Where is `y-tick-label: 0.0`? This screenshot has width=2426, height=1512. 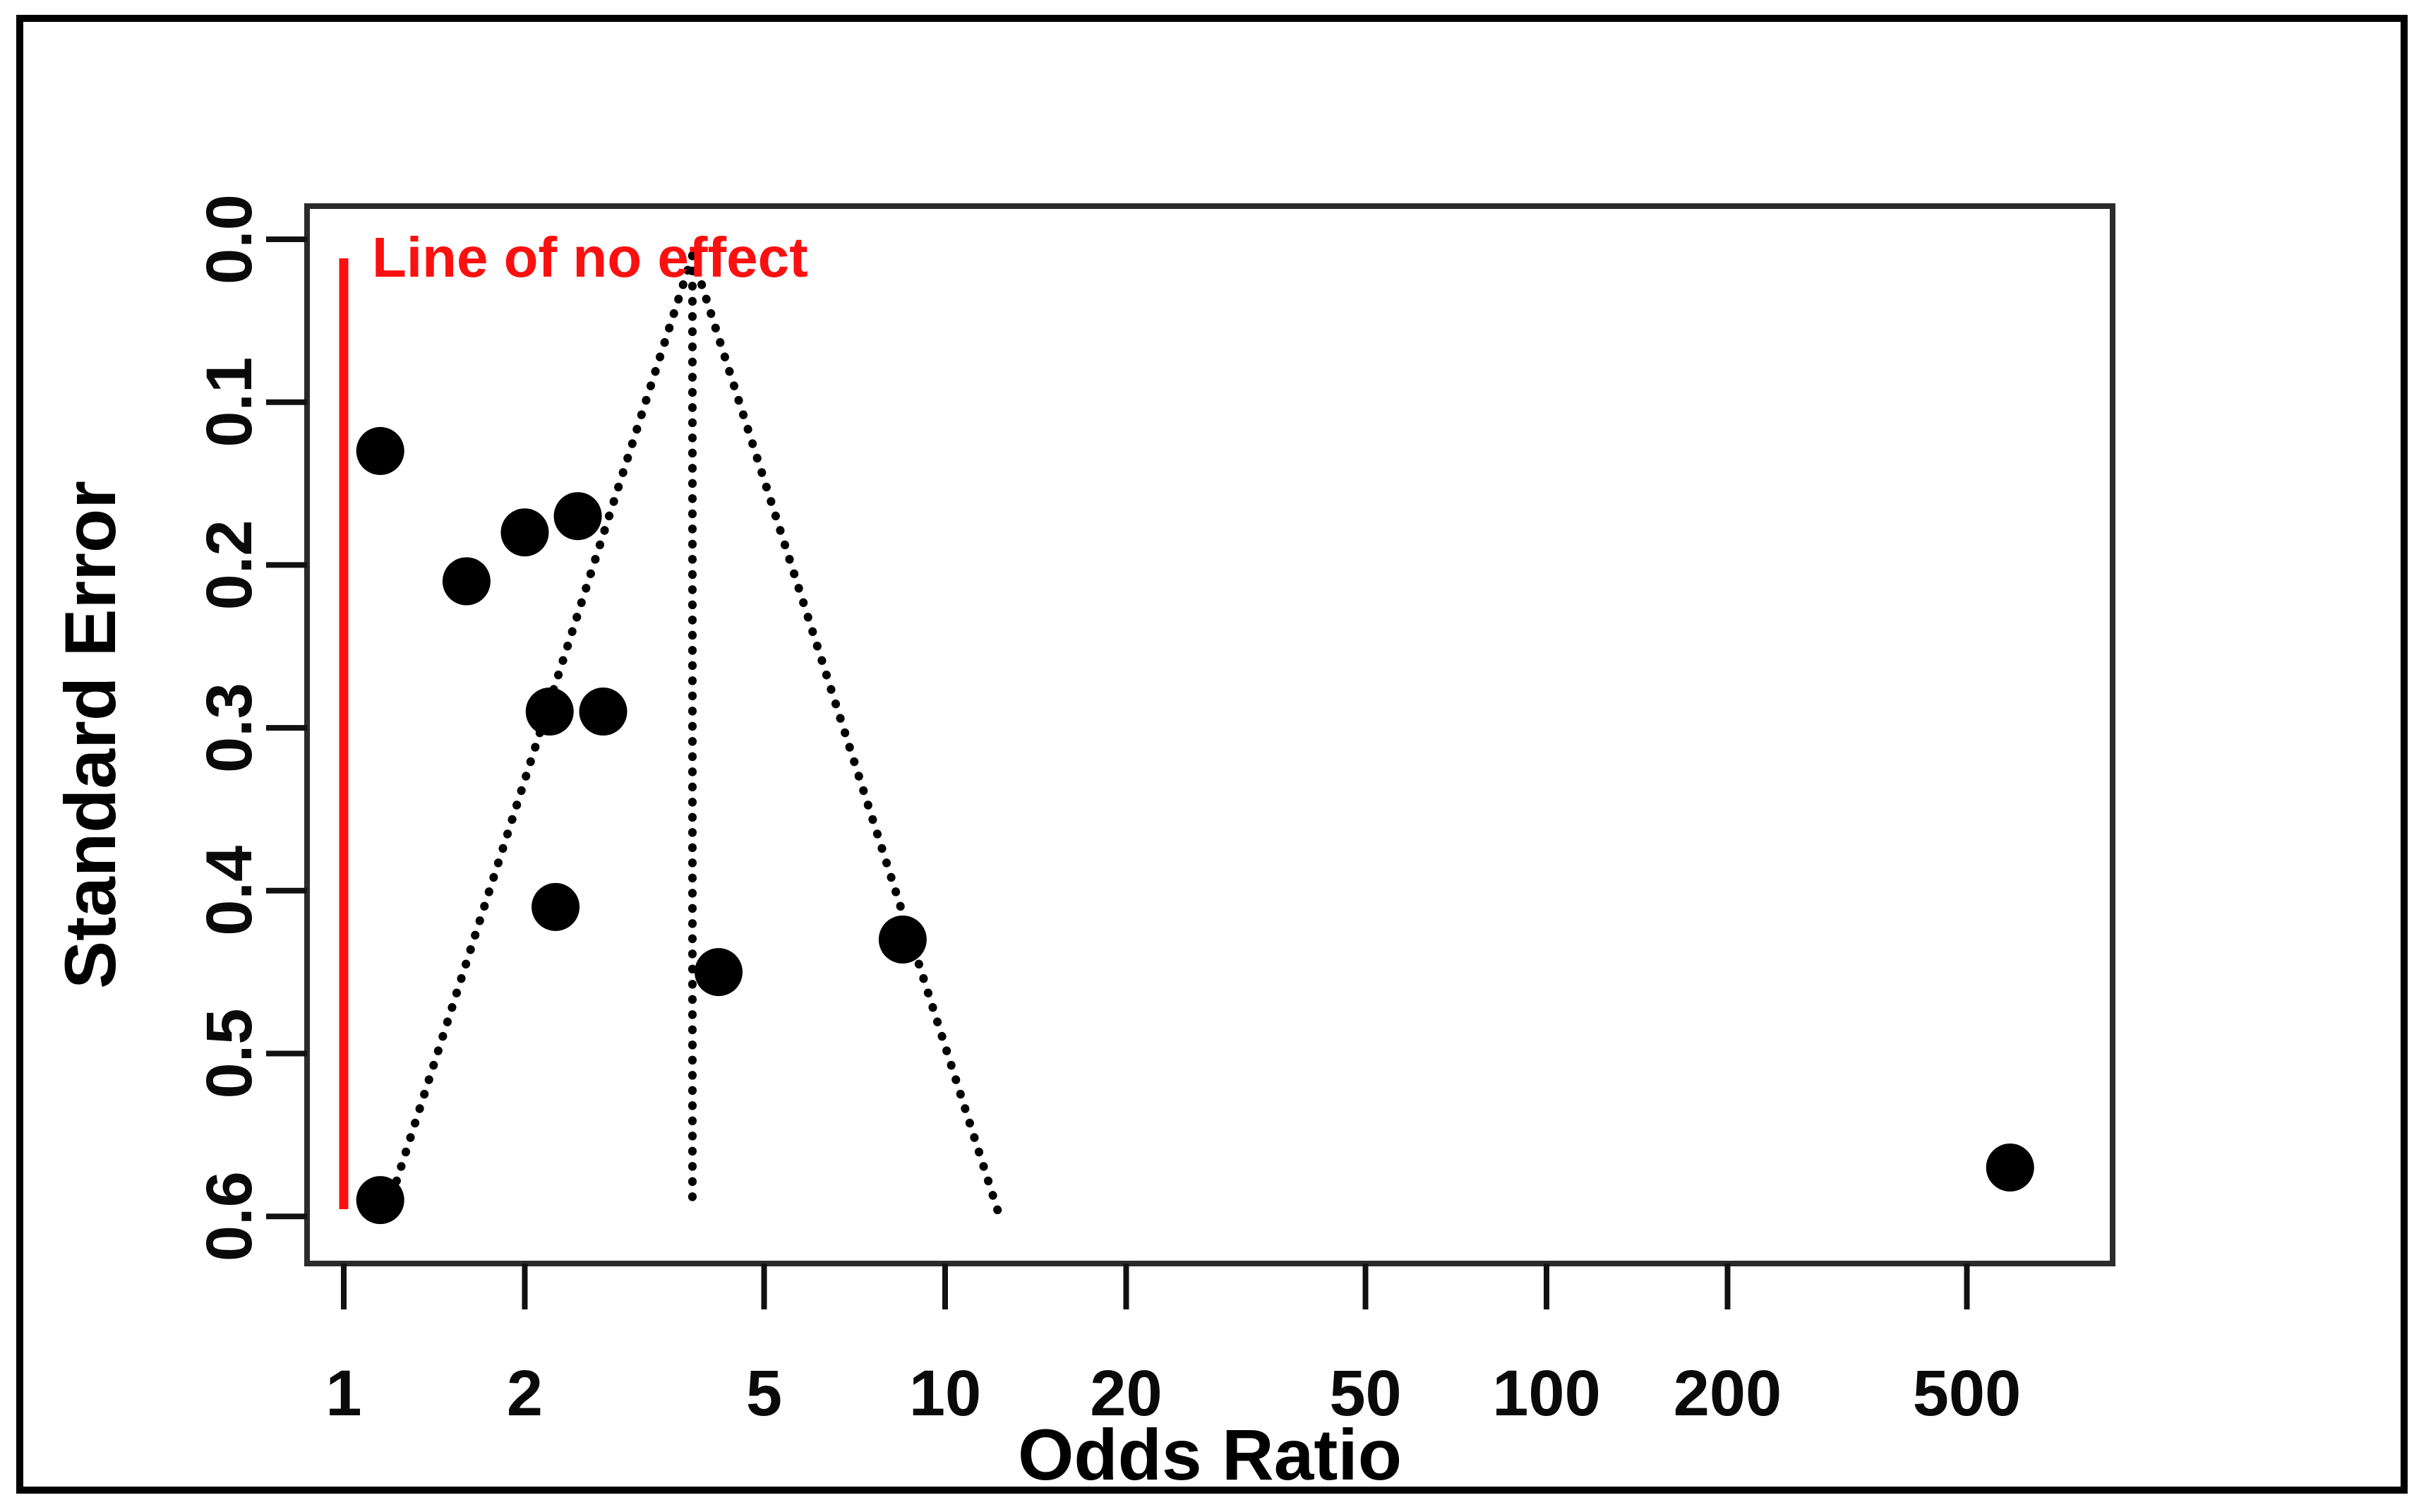 y-tick-label: 0.0 is located at coordinates (229, 239).